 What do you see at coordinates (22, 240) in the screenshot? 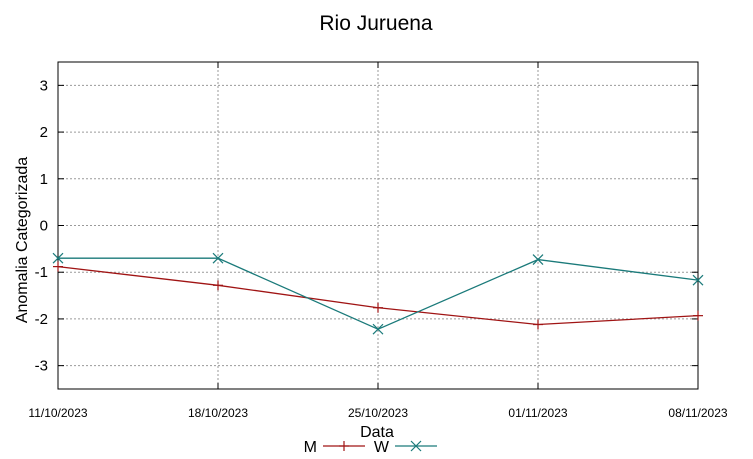
I see `y-axis-label: Anomalia Categorizada` at bounding box center [22, 240].